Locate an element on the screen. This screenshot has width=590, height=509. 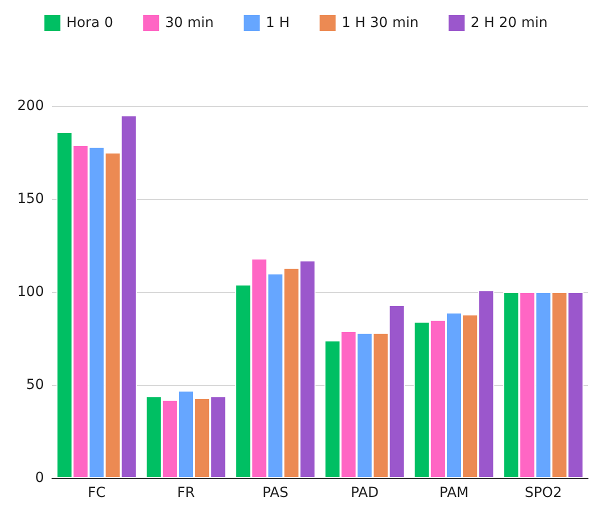
x-tick-label: FC is located at coordinates (97, 493).